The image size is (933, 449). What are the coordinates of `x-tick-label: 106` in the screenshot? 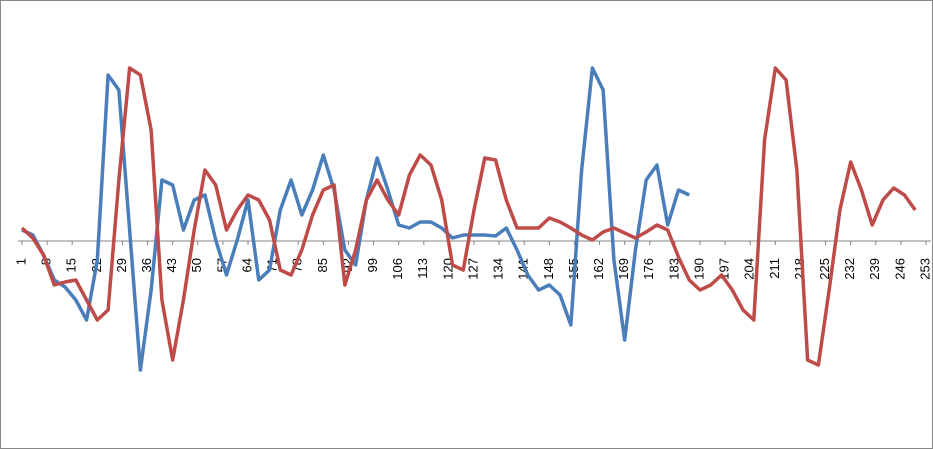 It's located at (397, 269).